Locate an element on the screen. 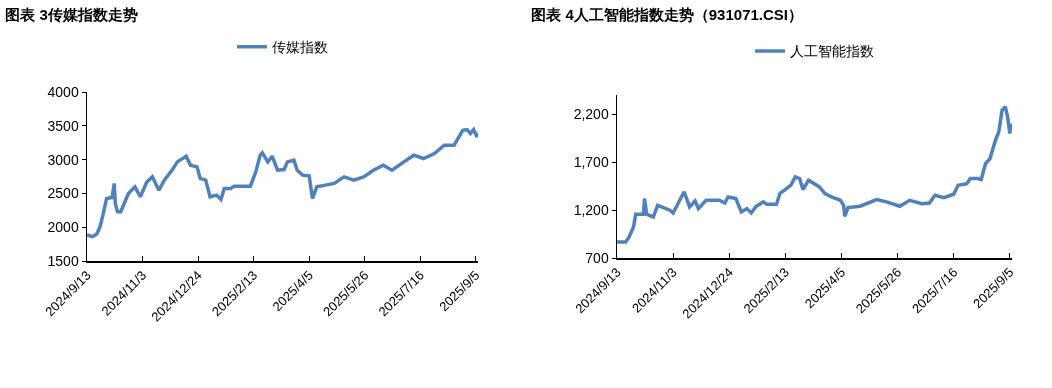  y-tick-label: 2000 is located at coordinates (63, 227).